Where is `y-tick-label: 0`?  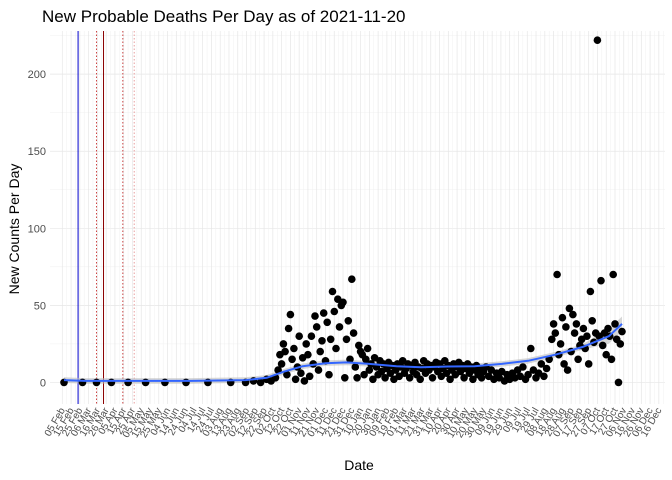
y-tick-label: 0 is located at coordinates (43, 383).